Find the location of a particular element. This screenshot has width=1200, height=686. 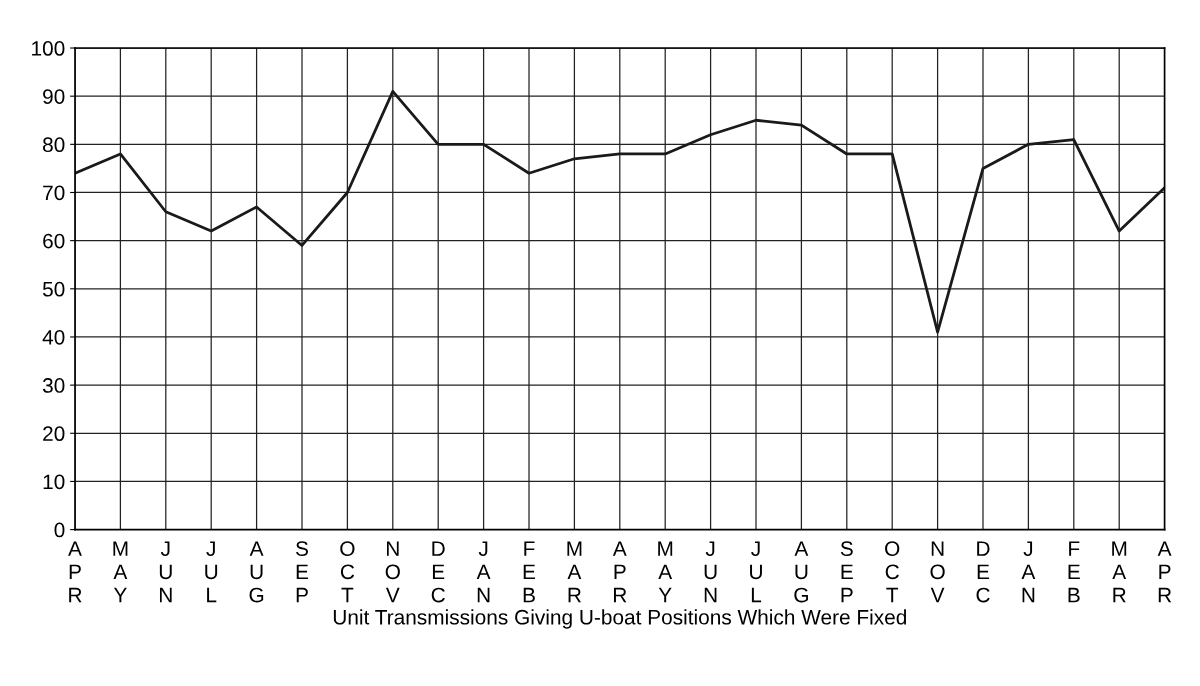

y-tick-label: 20 is located at coordinates (54, 434).